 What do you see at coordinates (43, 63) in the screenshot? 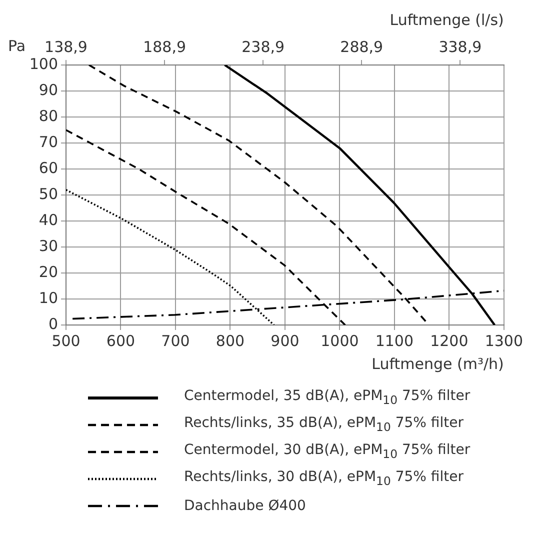
I see `y-tick-label: 100` at bounding box center [43, 63].